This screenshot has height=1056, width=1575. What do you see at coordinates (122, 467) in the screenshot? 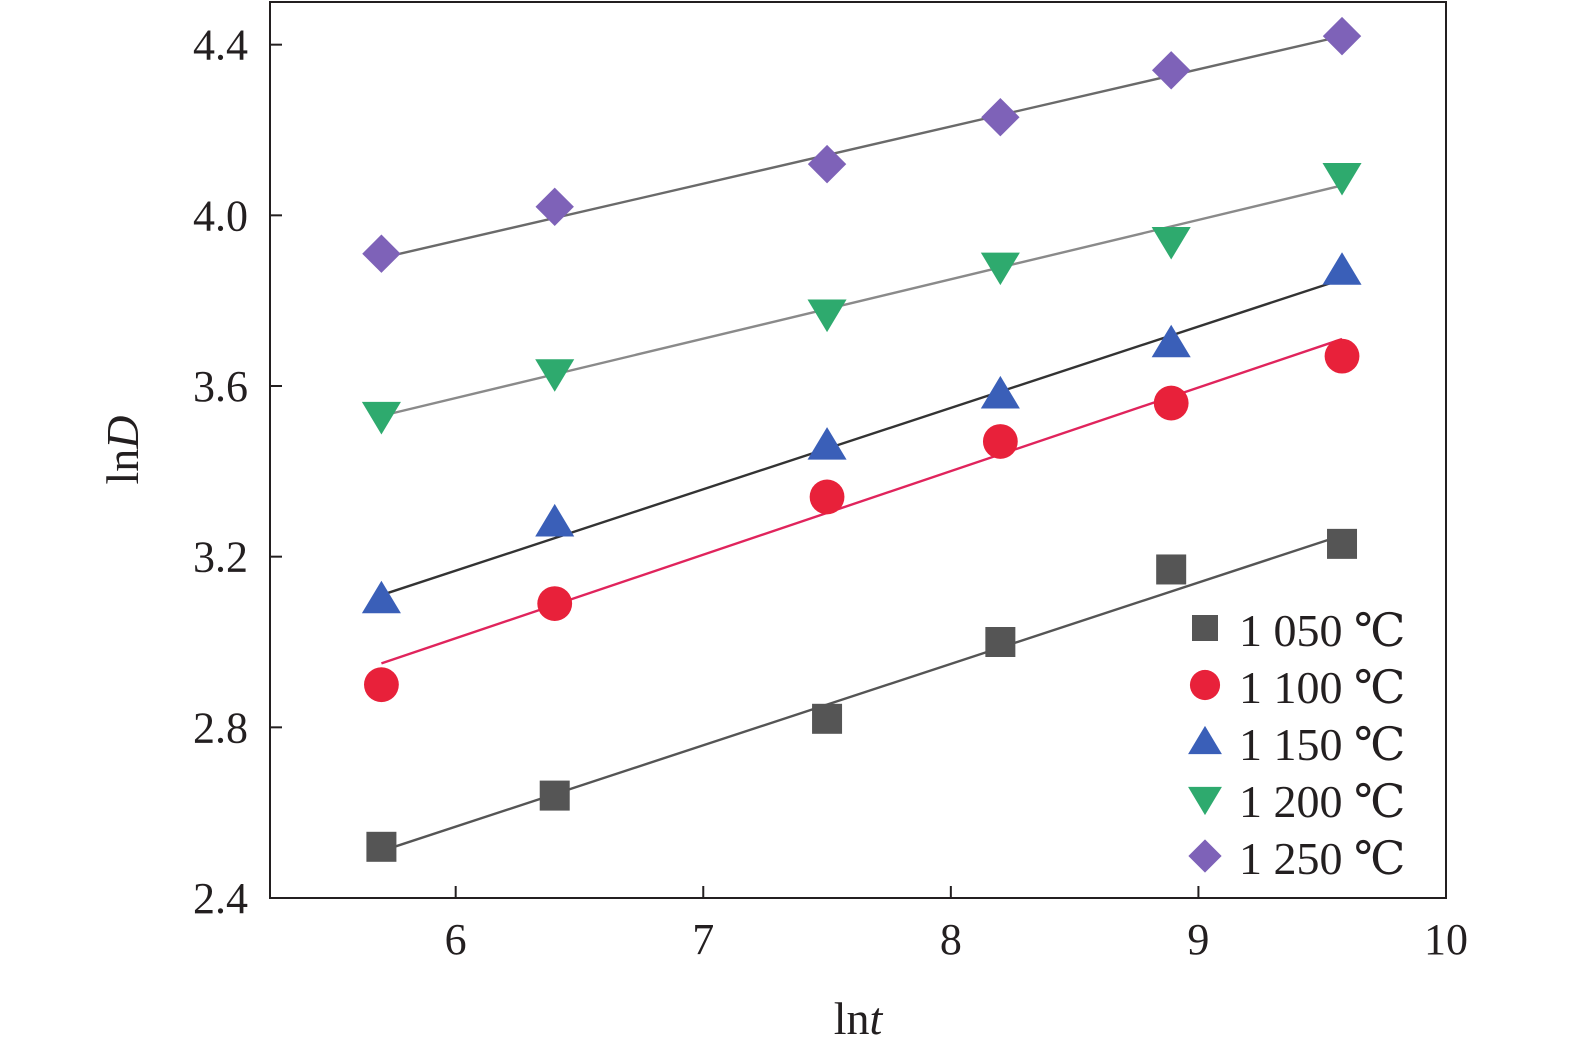
I see `y-axis-label-prefix: ln` at bounding box center [122, 467].